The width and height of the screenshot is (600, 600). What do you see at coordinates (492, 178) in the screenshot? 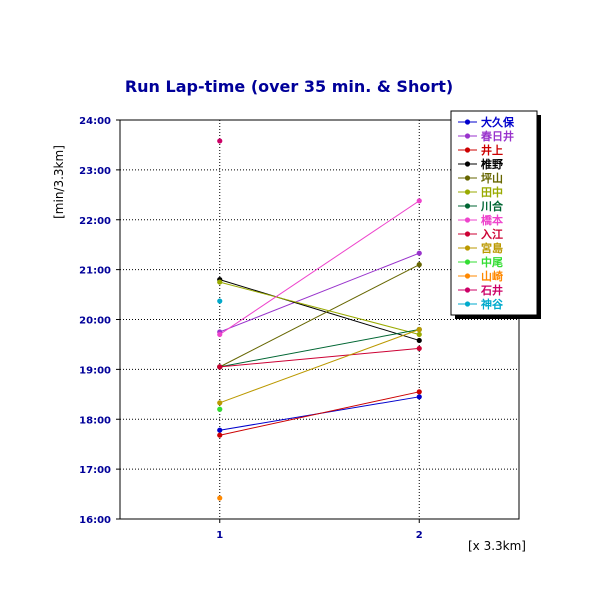
I see `legend-label: 坪山` at bounding box center [492, 178].